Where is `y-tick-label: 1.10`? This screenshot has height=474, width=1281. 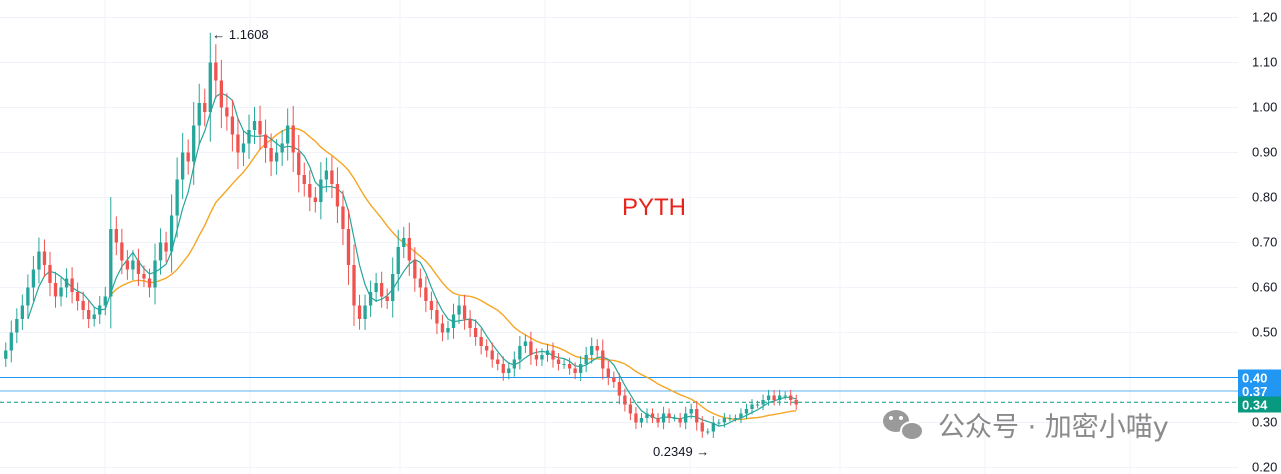 y-tick-label: 1.10 is located at coordinates (1264, 62).